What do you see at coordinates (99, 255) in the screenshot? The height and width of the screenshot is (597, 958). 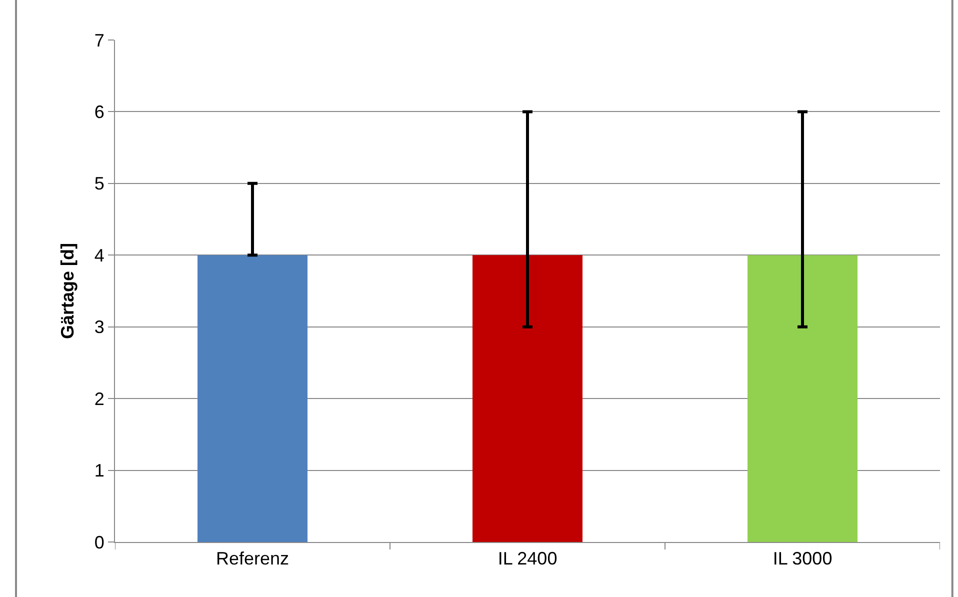 I see `y-tick-label: 4` at bounding box center [99, 255].